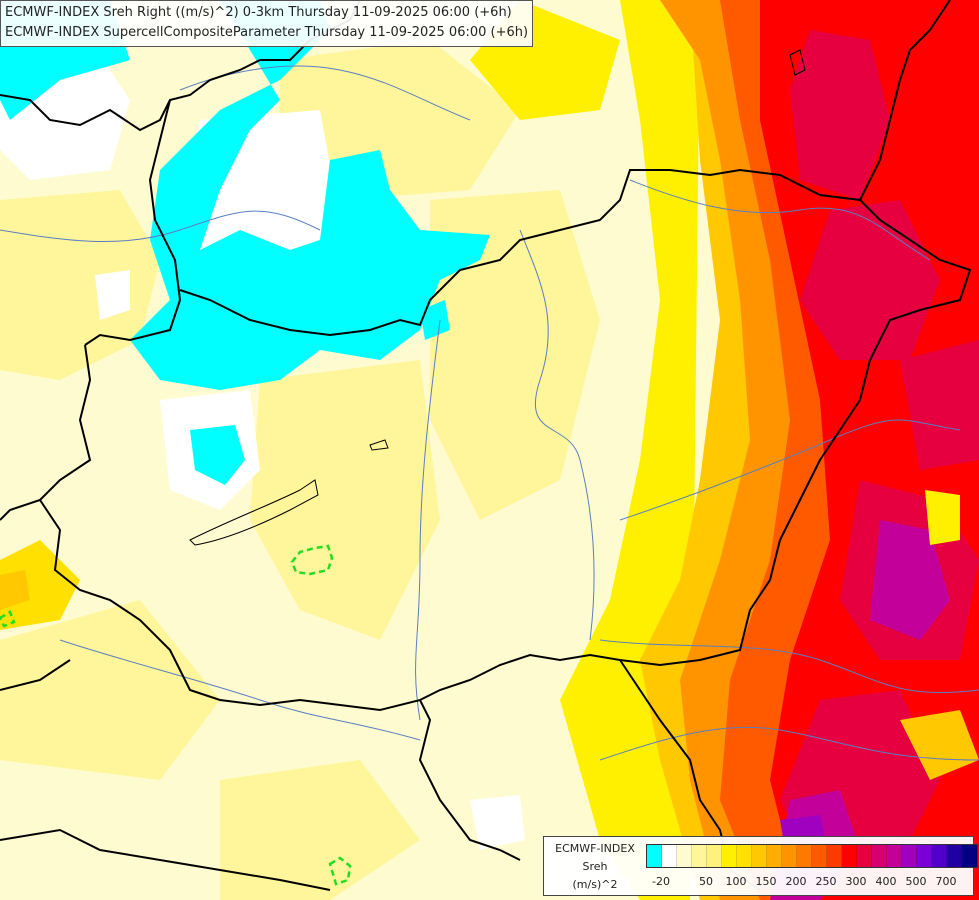 This screenshot has height=900, width=979. I want to click on legend-tick-label: 400, so click(886, 881).